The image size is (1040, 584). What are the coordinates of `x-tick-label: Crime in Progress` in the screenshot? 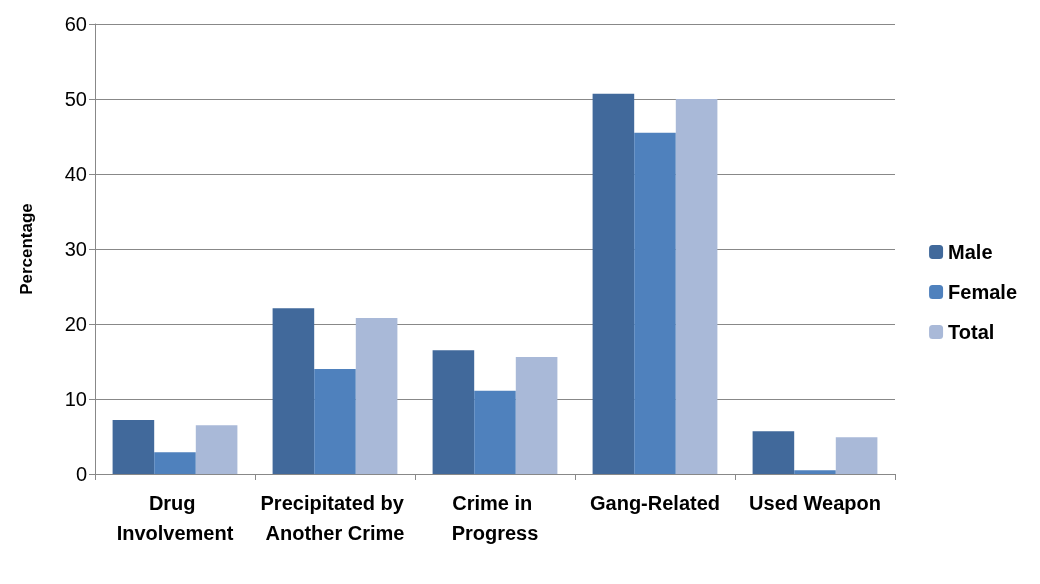 It's located at (495, 518).